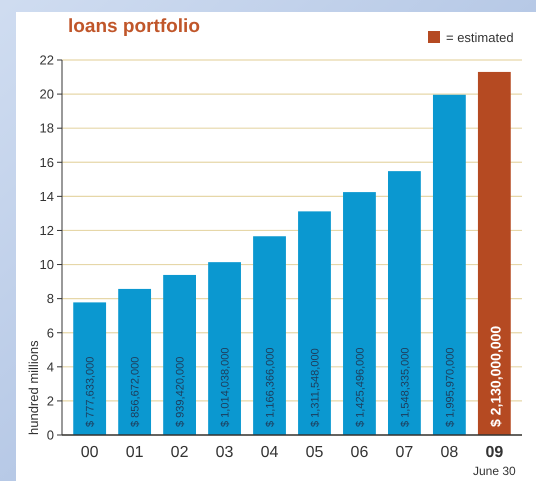 The width and height of the screenshot is (536, 481). Describe the element at coordinates (50, 298) in the screenshot. I see `y-tick-label: 8` at that location.